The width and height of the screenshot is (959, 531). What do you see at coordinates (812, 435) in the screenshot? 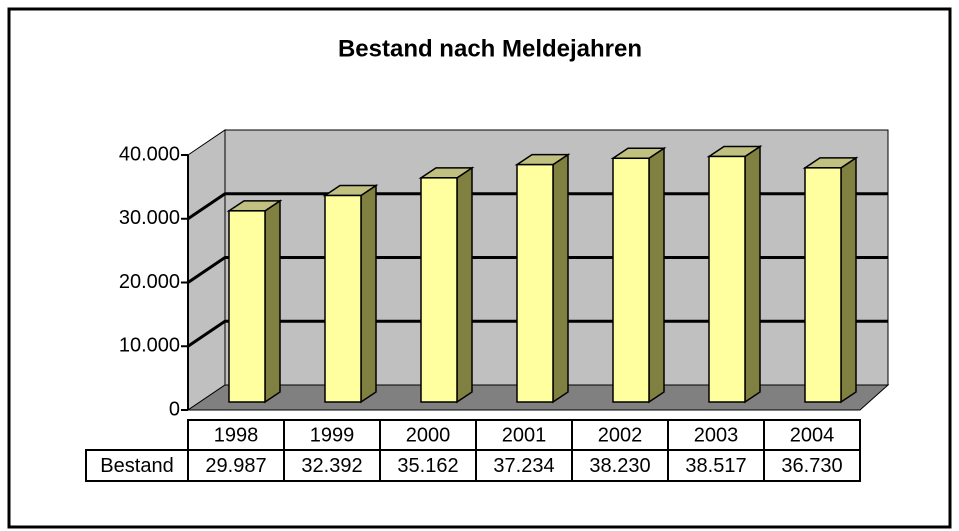
I see `x-tick-label: 2004` at bounding box center [812, 435].